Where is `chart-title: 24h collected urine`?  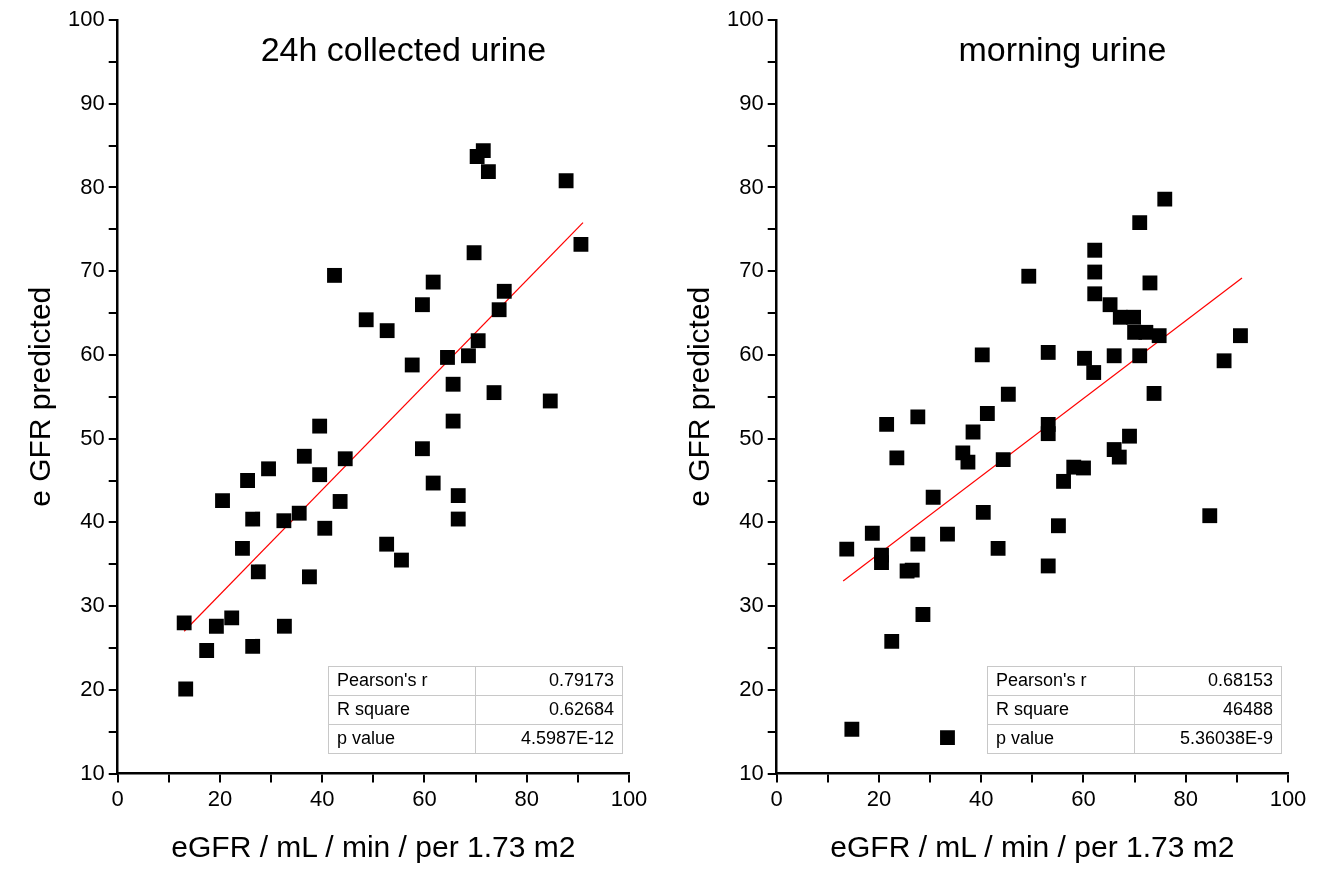 chart-title: 24h collected urine is located at coordinates (403, 49).